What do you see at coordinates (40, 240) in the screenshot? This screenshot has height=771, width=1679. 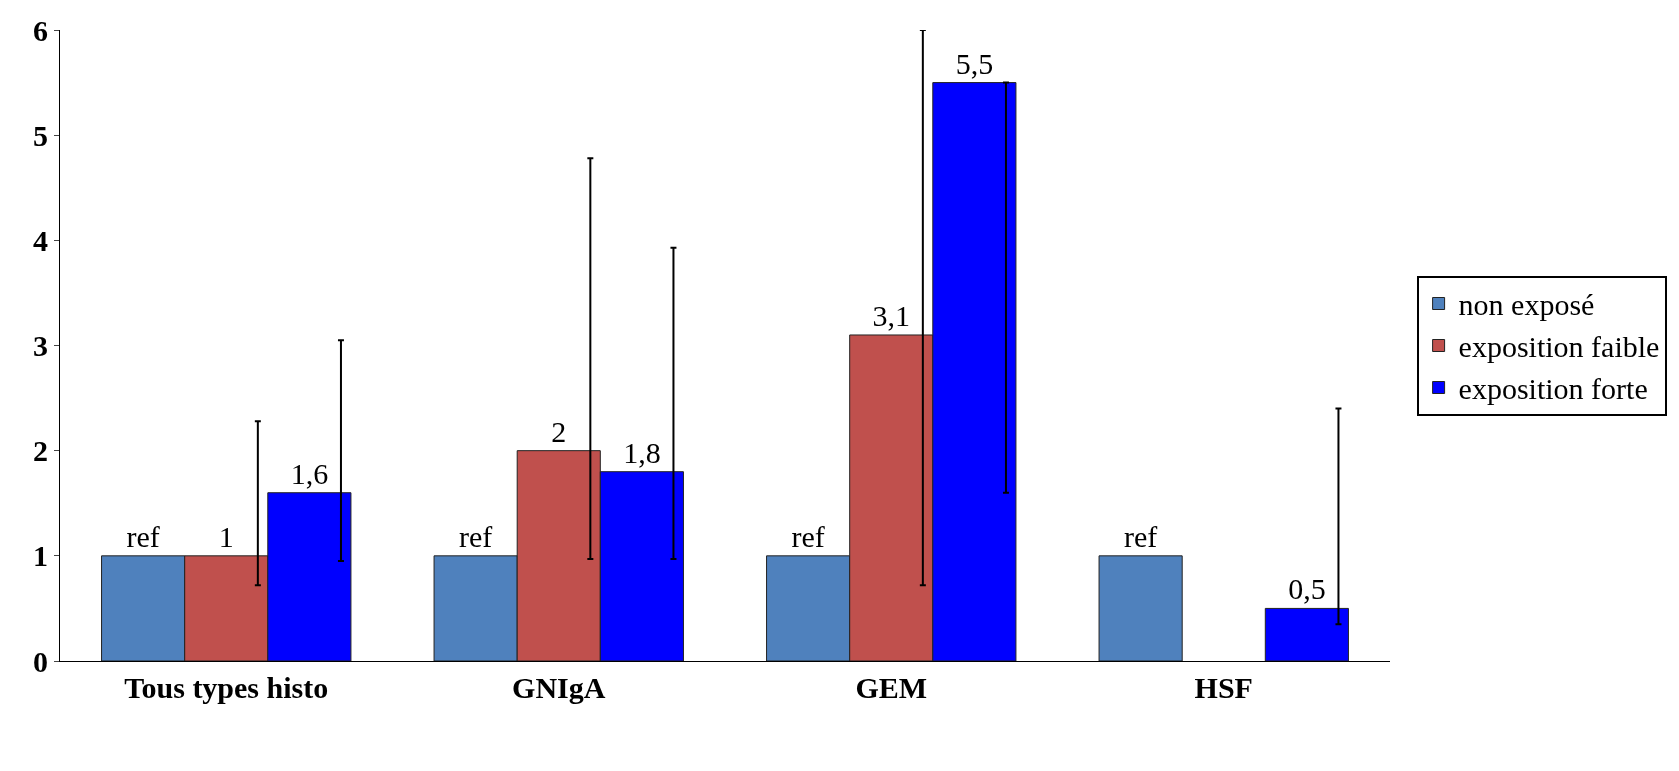 I see `y-tick-label: 4` at bounding box center [40, 240].